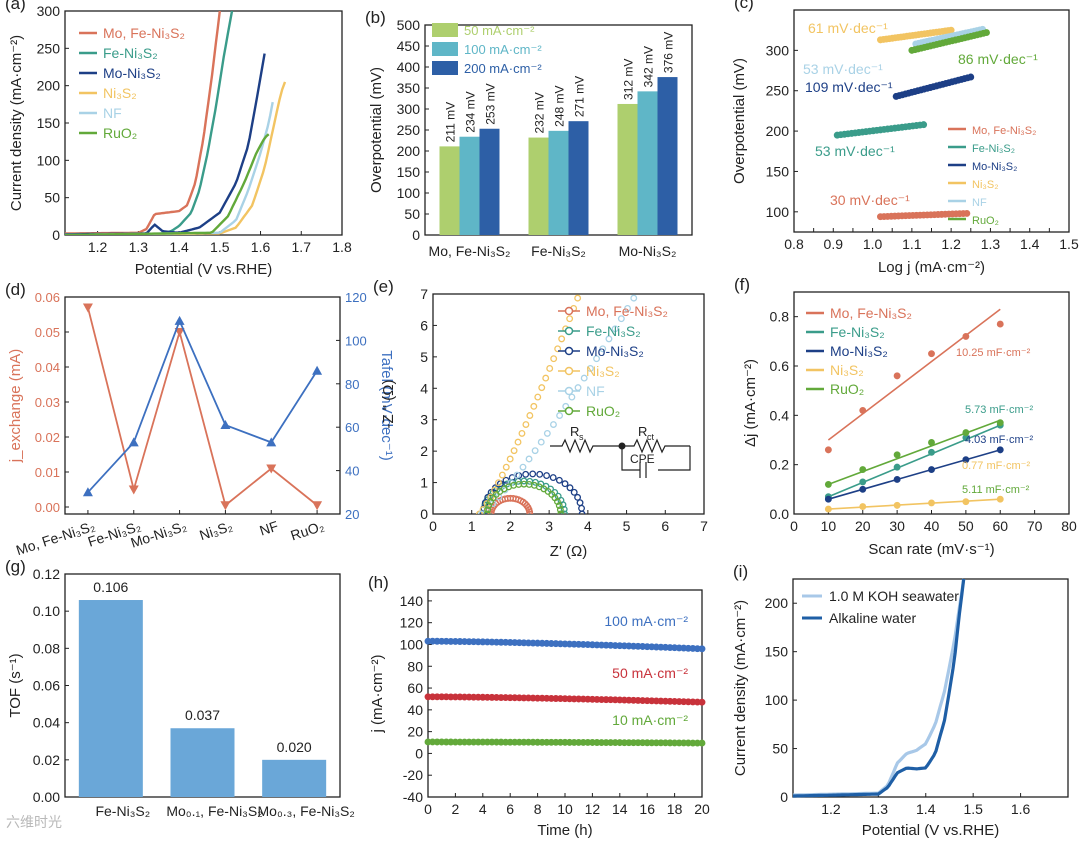  What do you see at coordinates (409, 193) in the screenshot?
I see `chart-b-y-tick-label: 100` at bounding box center [409, 193].